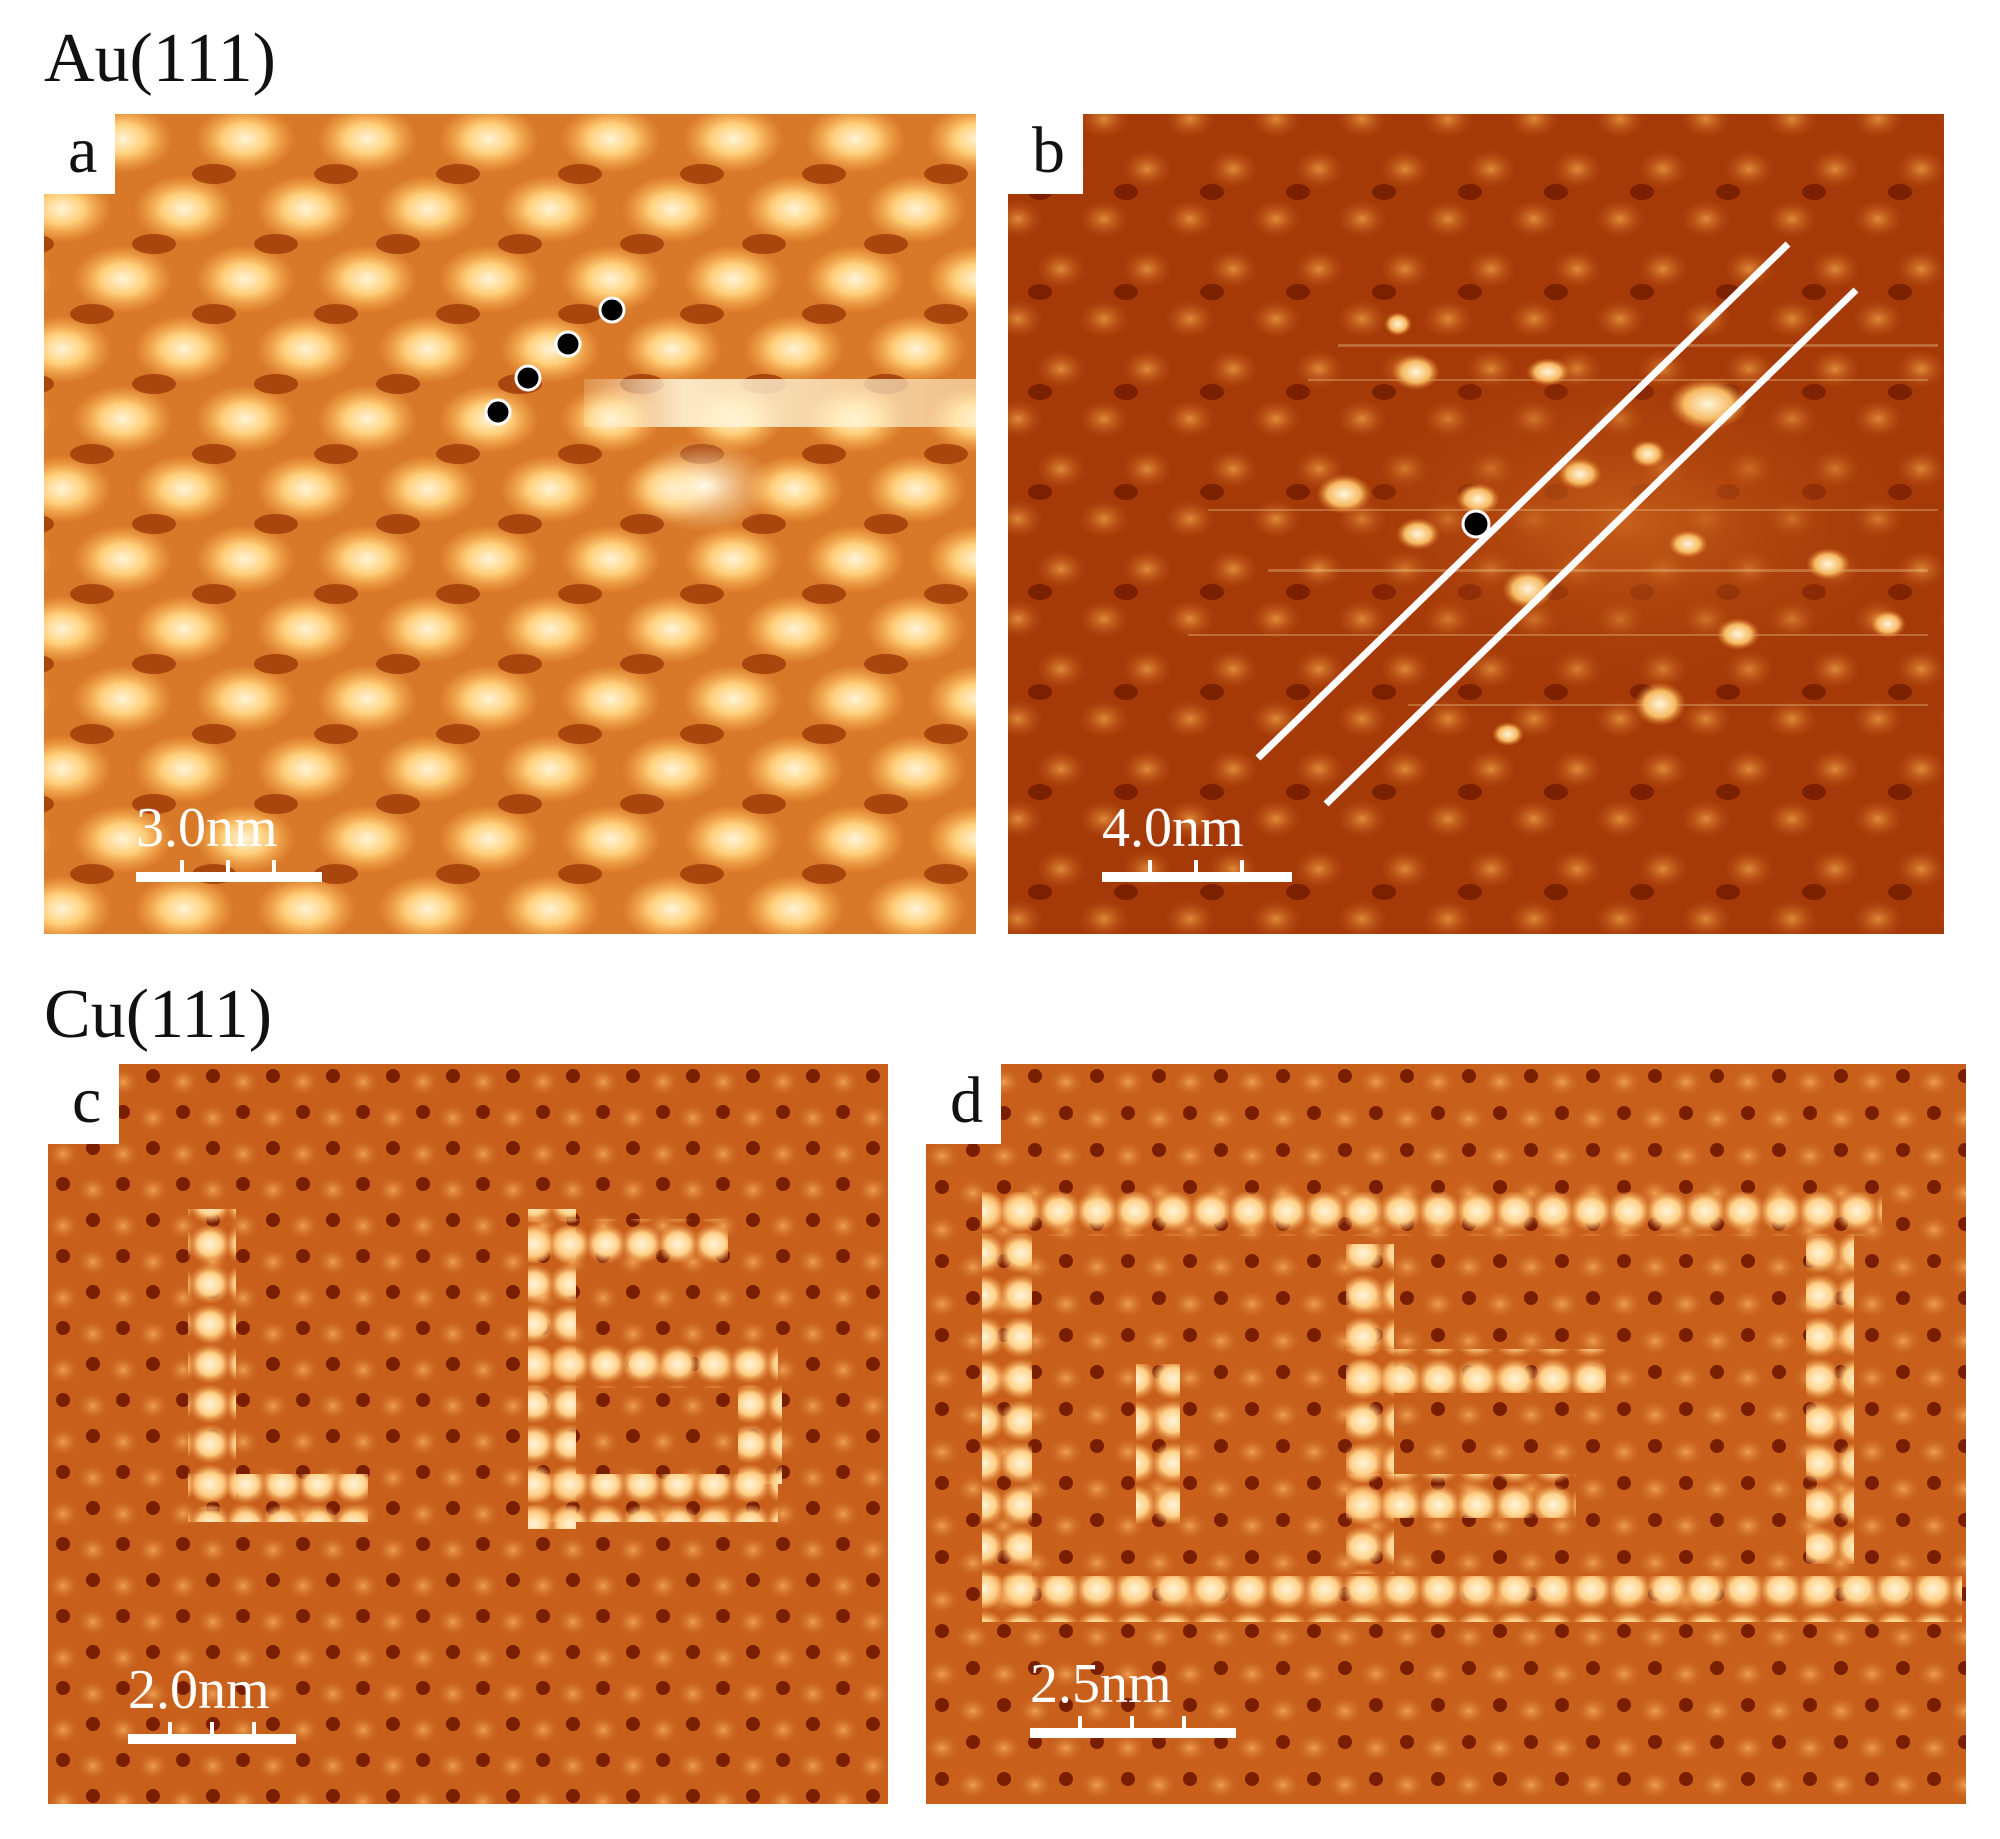 This screenshot has width=2000, height=1839. What do you see at coordinates (1173, 828) in the screenshot?
I see `scale-bar-label-b: 4.0nm` at bounding box center [1173, 828].